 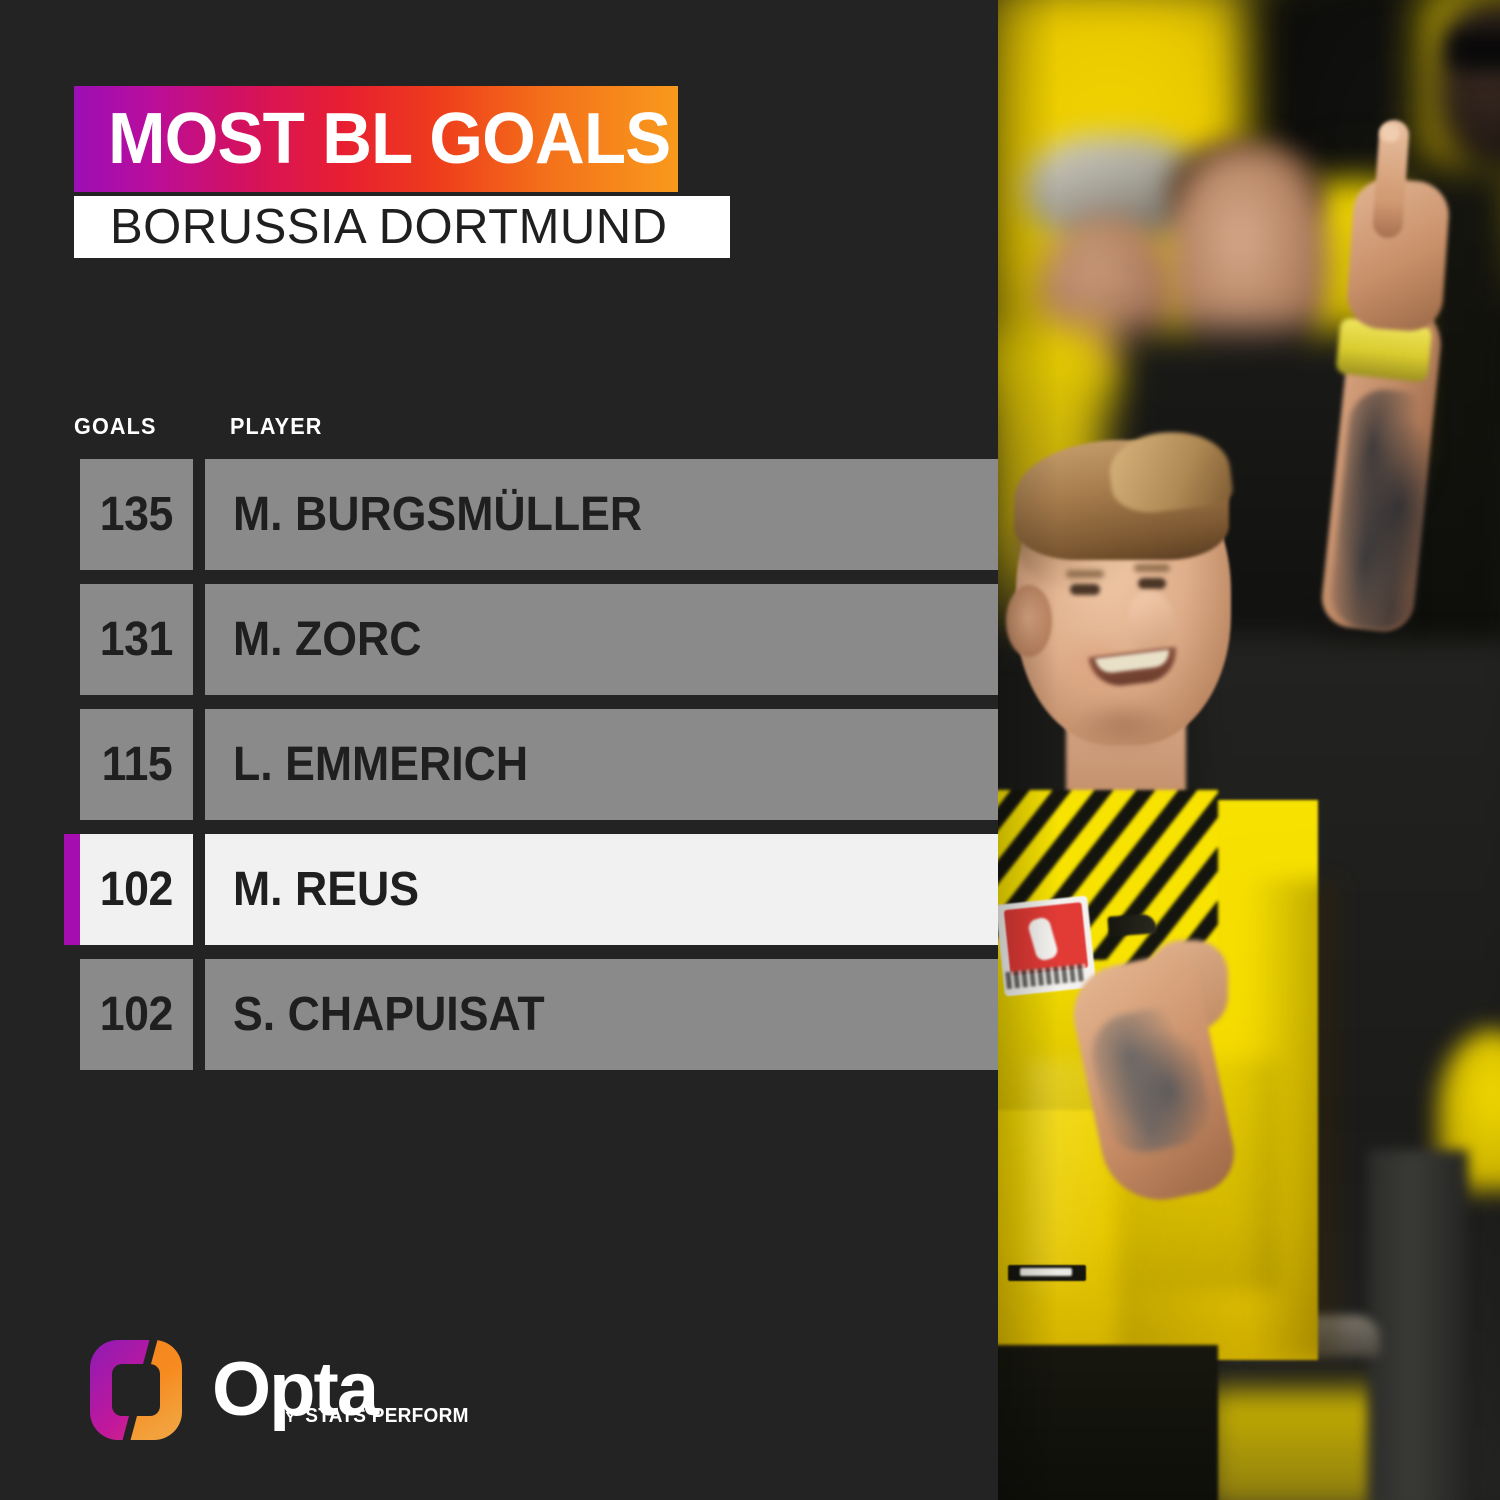 What do you see at coordinates (1123, 725) in the screenshot?
I see `player-chin` at bounding box center [1123, 725].